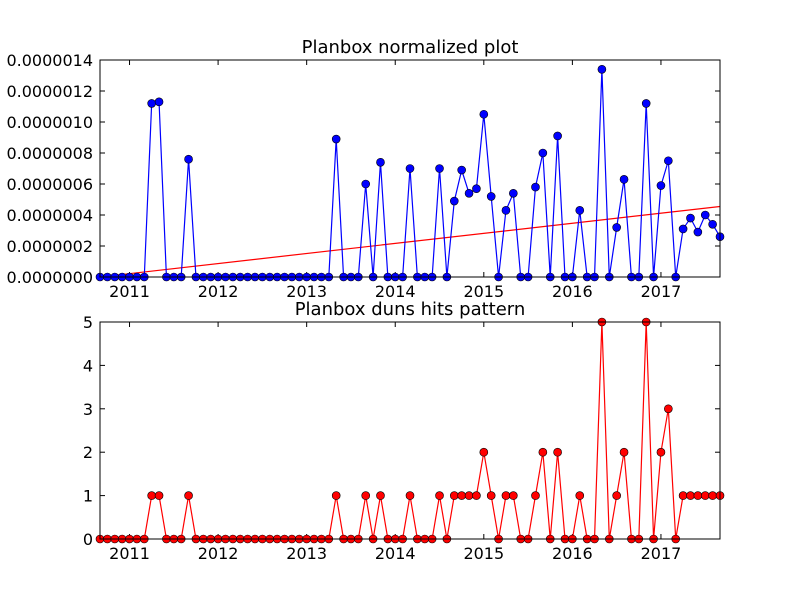 The width and height of the screenshot is (800, 600). I want to click on duns-hits-title: Planbox duns hits pattern, so click(410, 309).